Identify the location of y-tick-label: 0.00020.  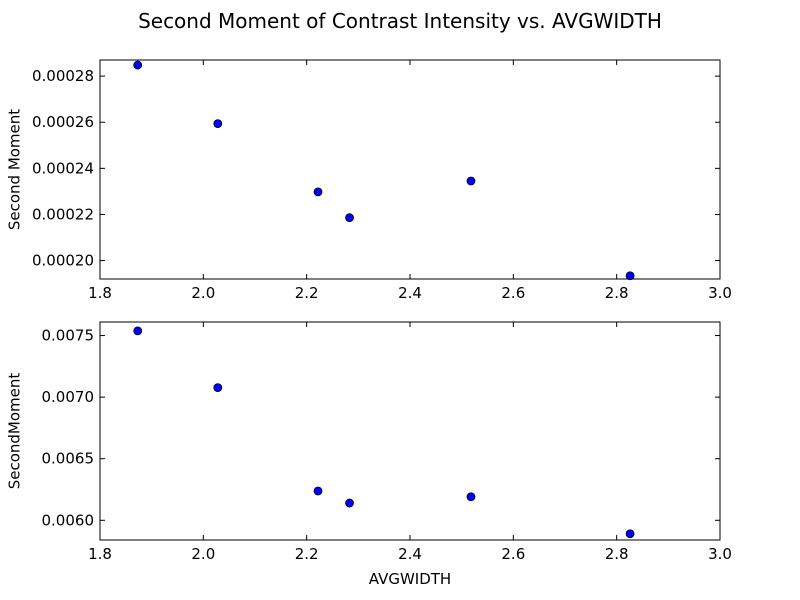
(63, 261).